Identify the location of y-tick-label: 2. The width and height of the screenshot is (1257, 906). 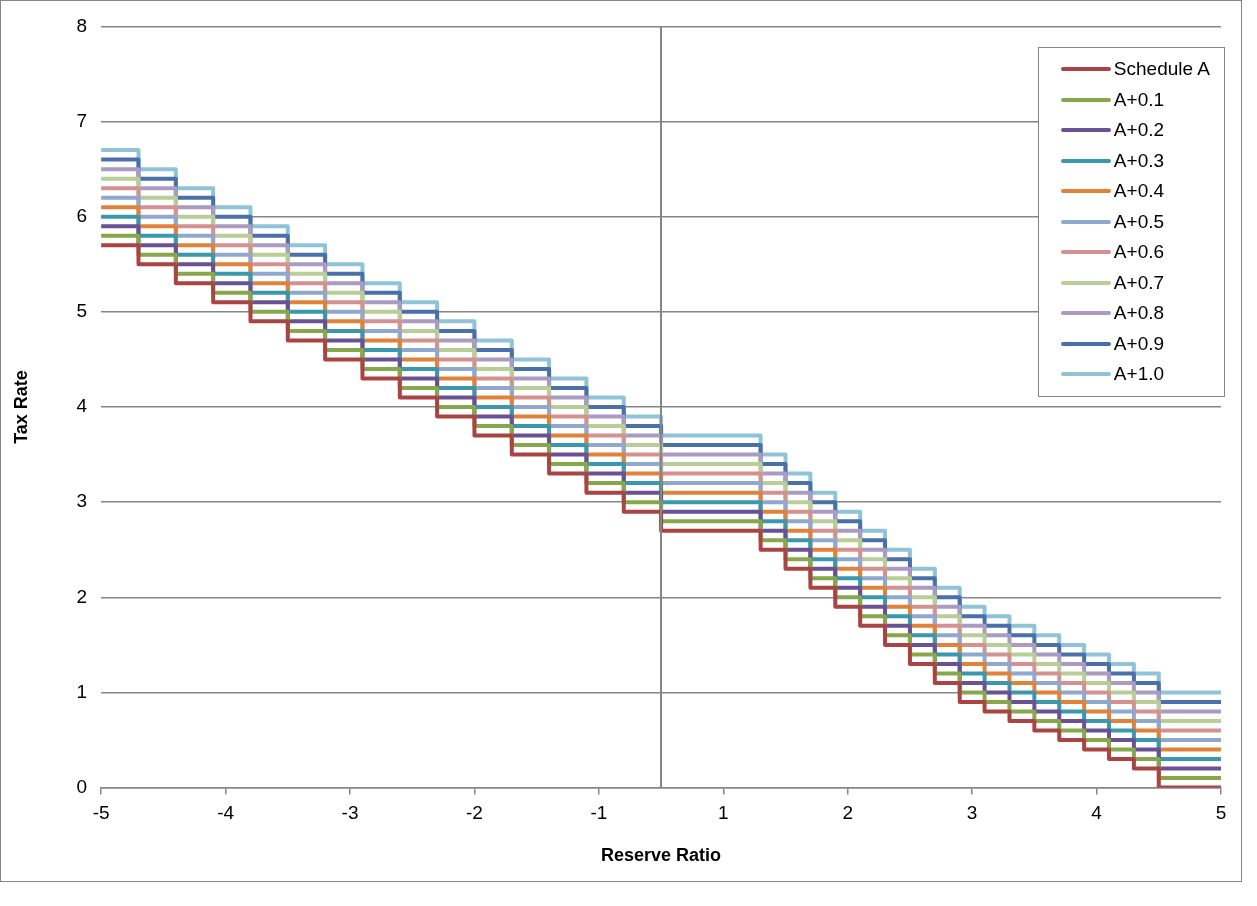
(82, 596).